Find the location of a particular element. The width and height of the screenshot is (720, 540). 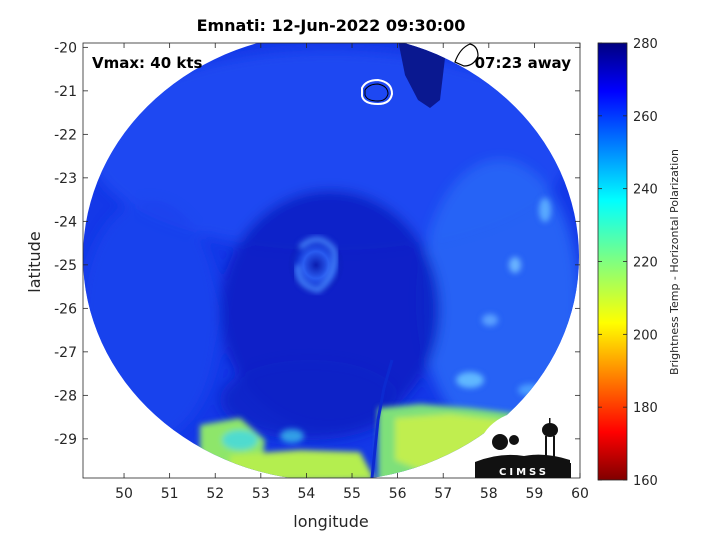

x-tick-label: 54 is located at coordinates (307, 494).